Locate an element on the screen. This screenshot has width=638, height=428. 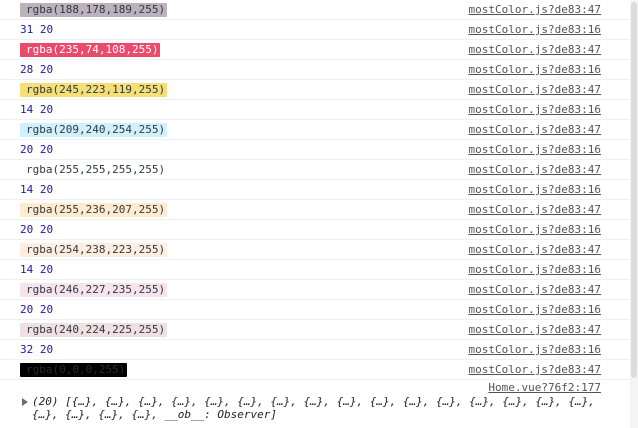
color-swatch-message: rgba(209,240,254,255) is located at coordinates (94, 129).